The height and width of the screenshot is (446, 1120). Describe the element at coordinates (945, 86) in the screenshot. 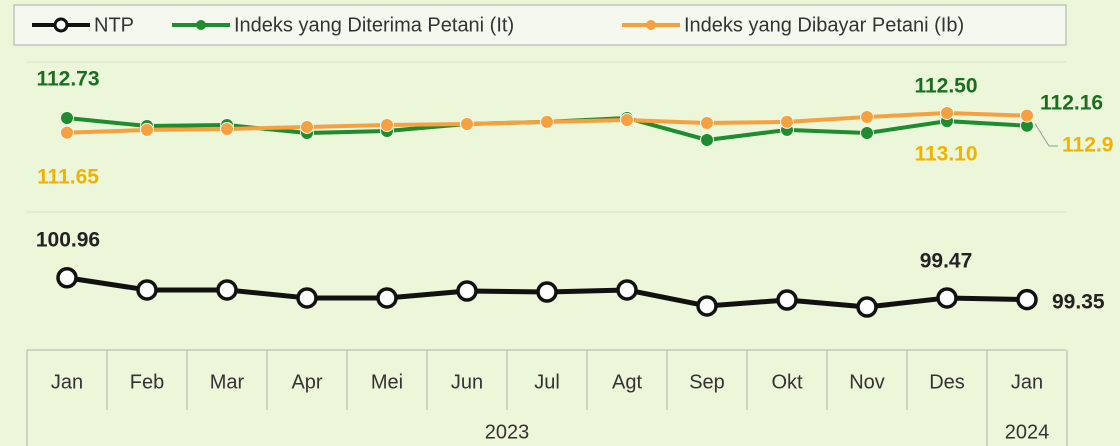

I see `data-label: 112.50` at that location.